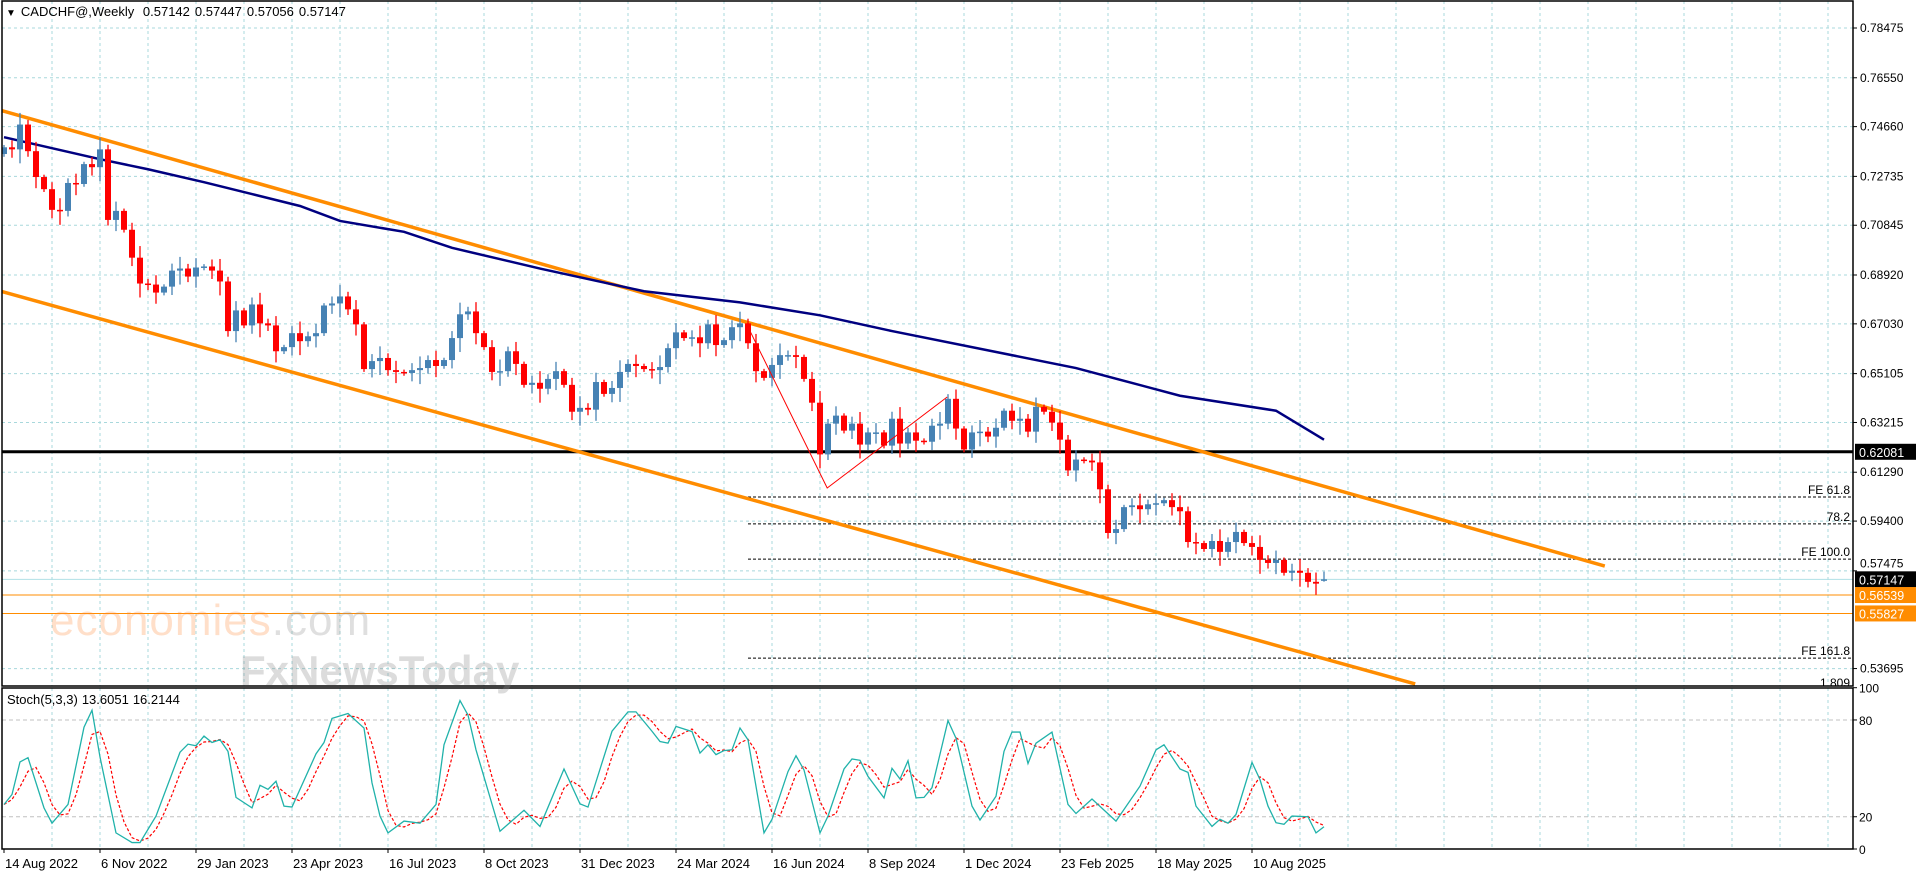 The image size is (1916, 874). Describe the element at coordinates (270, 11) in the screenshot. I see `low-value: 0.57056` at that location.